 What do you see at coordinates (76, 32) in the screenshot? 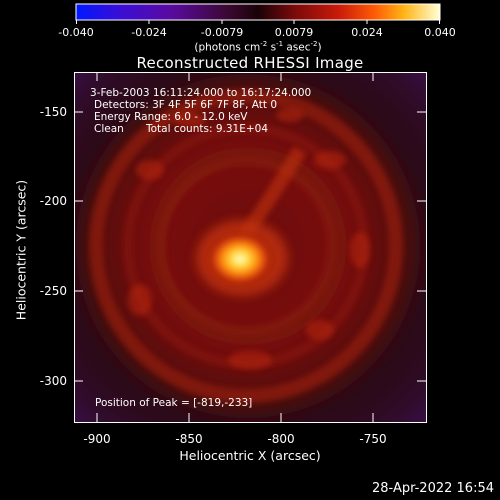
I see `colorbar-tick: -0.040` at bounding box center [76, 32].